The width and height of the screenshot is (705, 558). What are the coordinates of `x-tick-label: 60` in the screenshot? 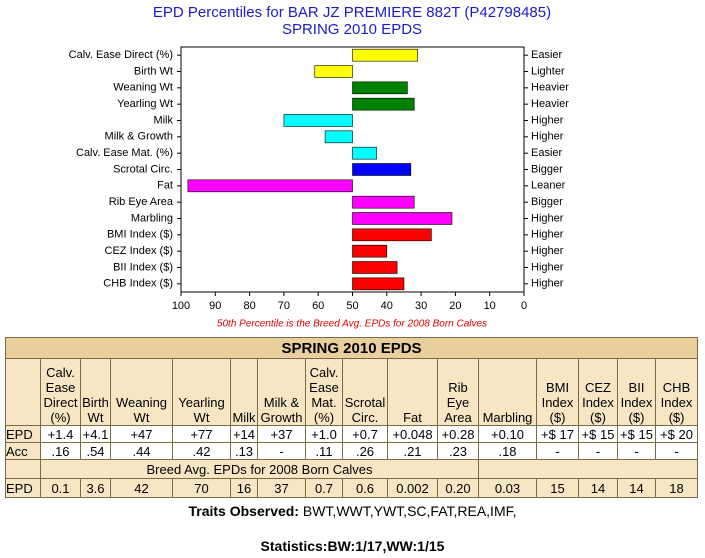 It's located at (318, 306).